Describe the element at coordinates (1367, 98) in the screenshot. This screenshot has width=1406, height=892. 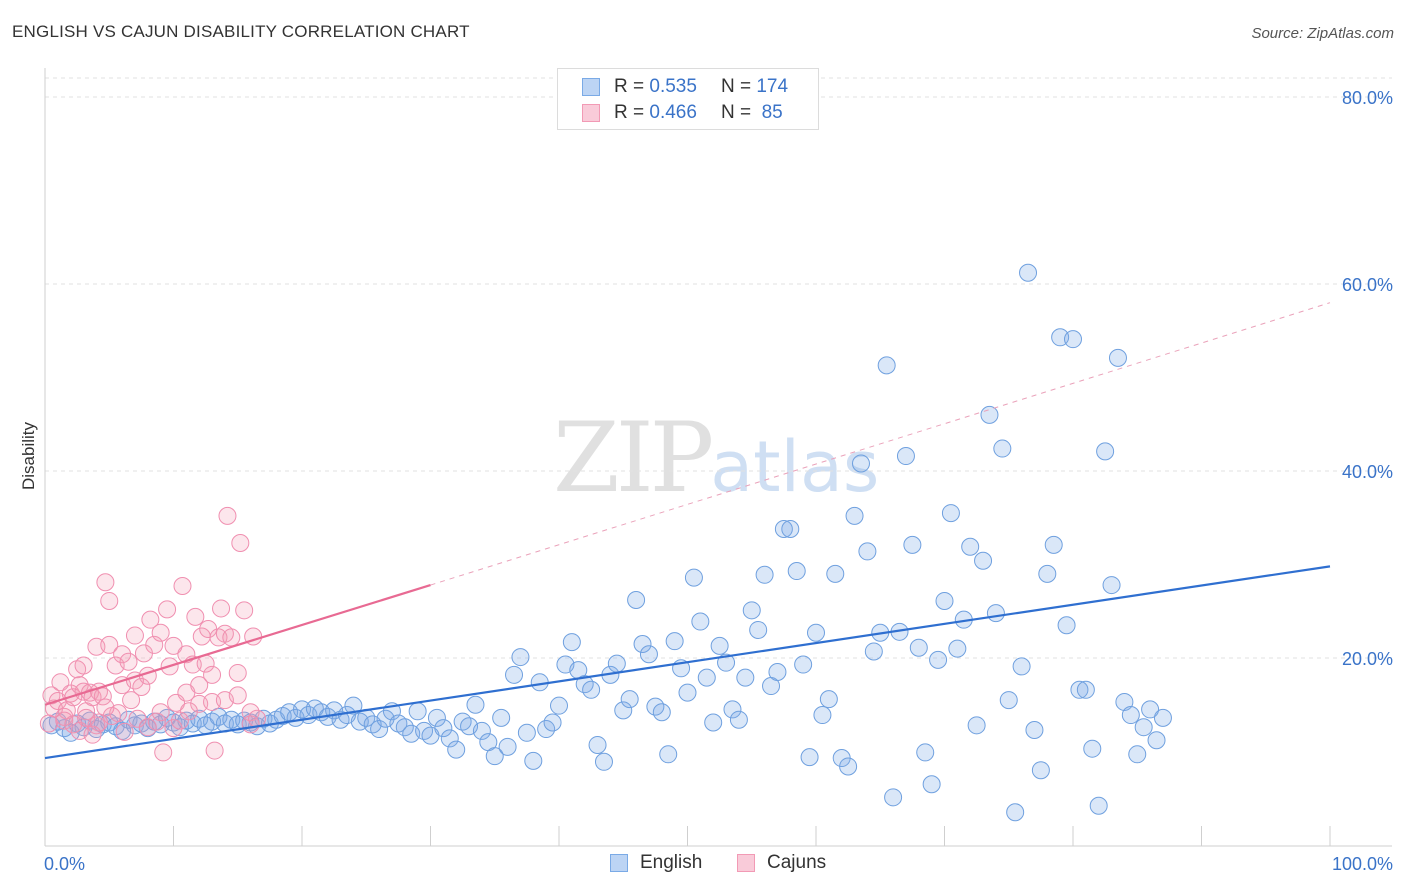
I see `y-tick-label: 80.0%` at that location.